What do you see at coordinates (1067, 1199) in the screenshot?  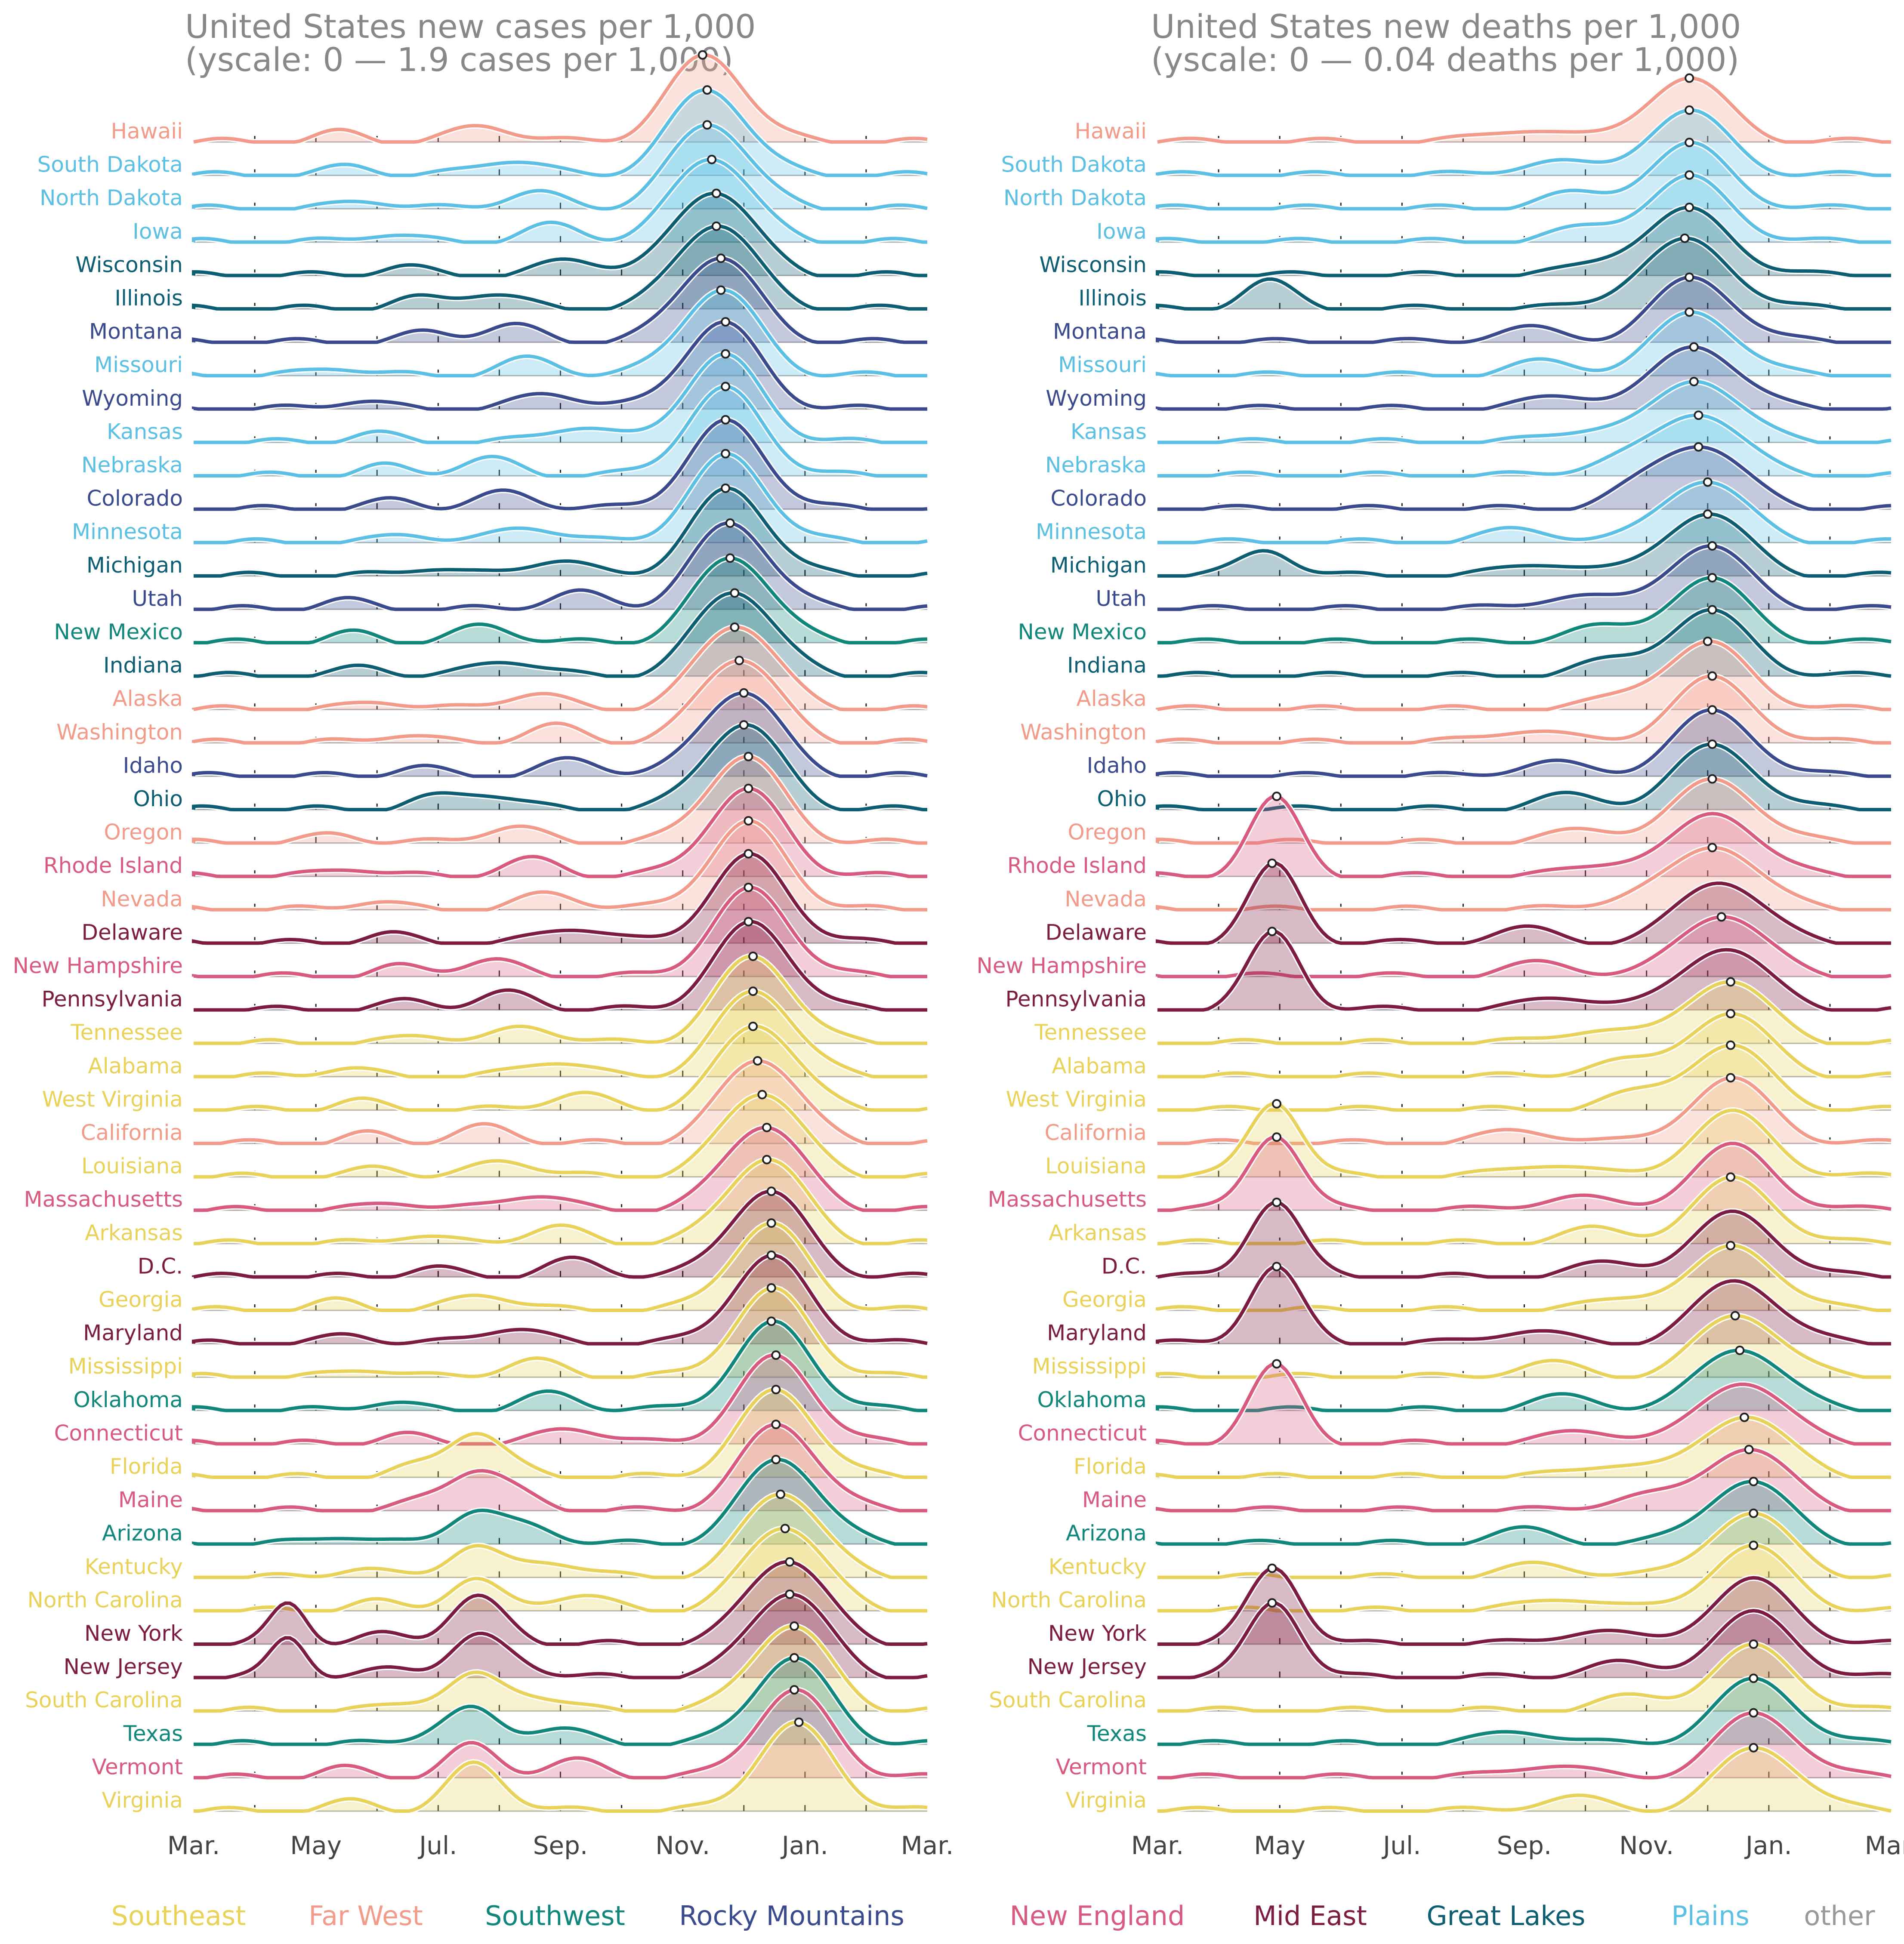 I see `state-label: Massachusetts` at bounding box center [1067, 1199].